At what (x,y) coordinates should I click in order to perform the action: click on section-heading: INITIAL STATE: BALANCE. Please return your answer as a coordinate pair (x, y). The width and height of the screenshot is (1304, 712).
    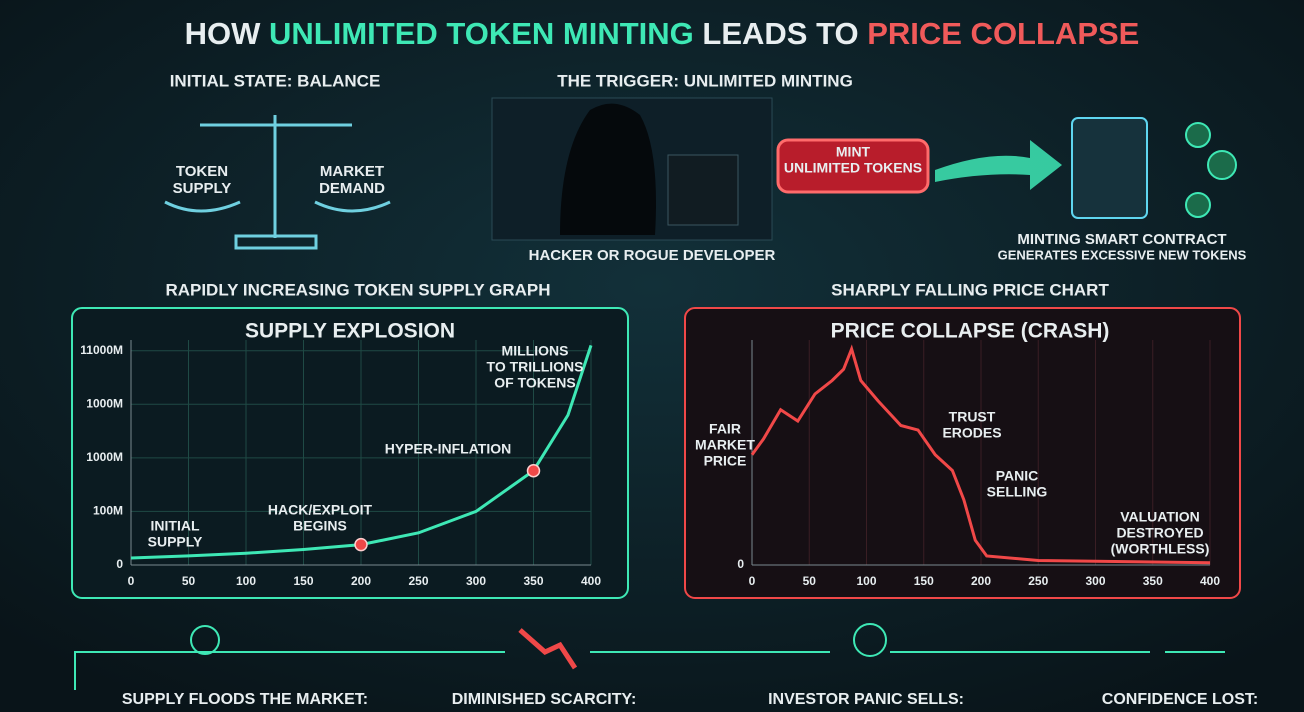
    Looking at the image, I should click on (275, 80).